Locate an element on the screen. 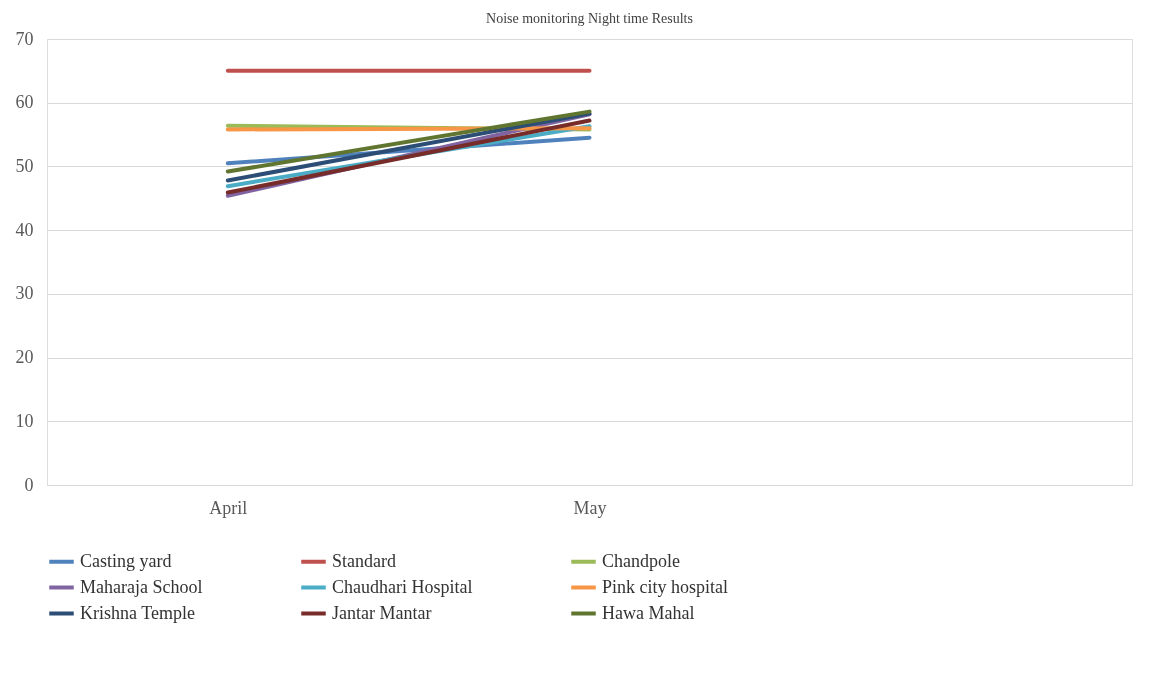 The image size is (1167, 696). y-tick-label: 50 is located at coordinates (24, 165).